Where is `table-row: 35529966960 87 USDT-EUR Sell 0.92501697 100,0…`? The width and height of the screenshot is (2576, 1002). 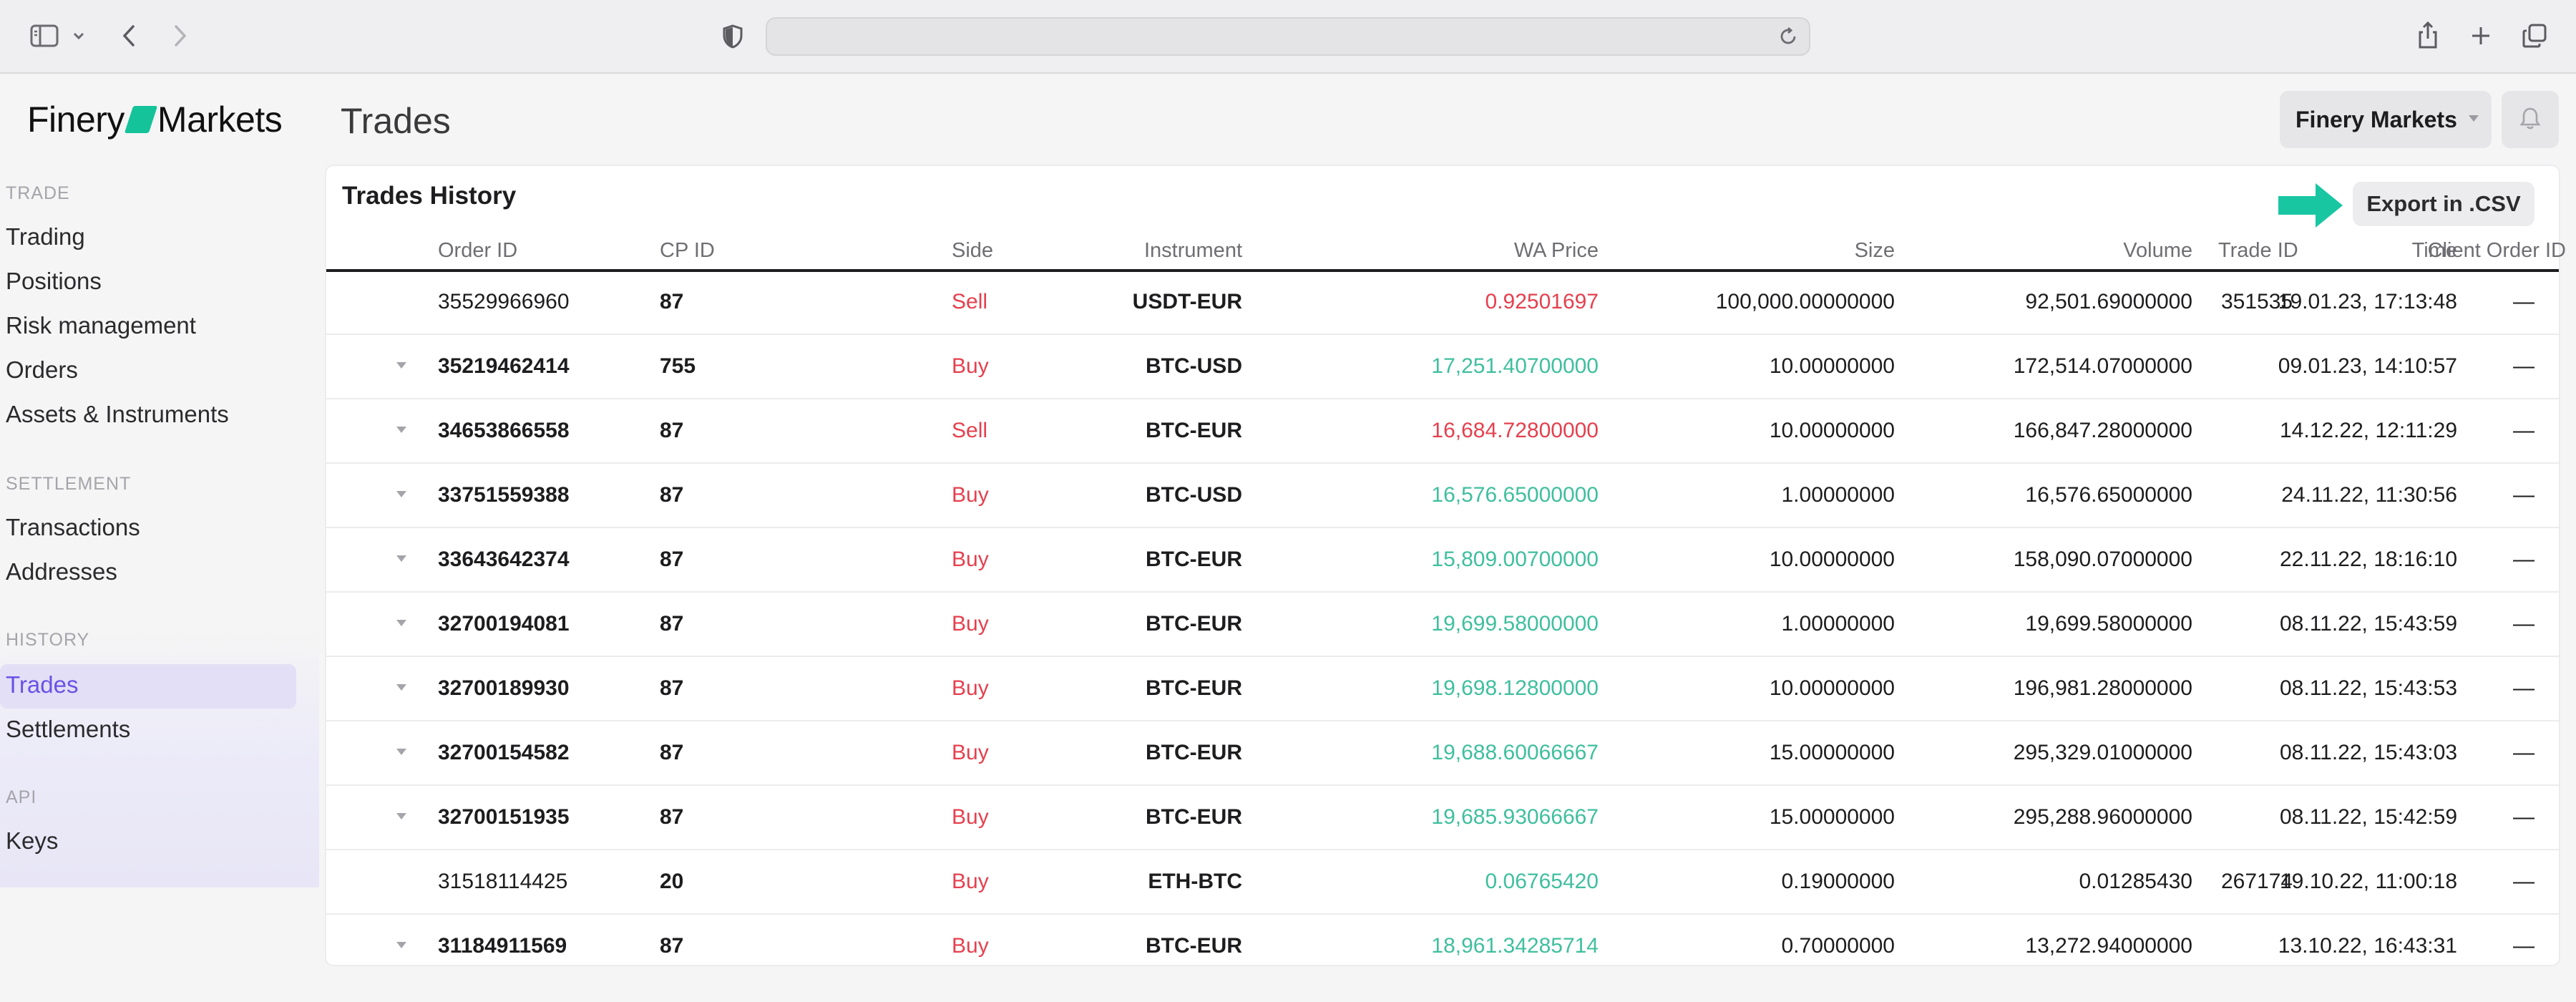
table-row: 35529966960 87 USDT-EUR Sell 0.92501697 100,0… is located at coordinates (1442, 303).